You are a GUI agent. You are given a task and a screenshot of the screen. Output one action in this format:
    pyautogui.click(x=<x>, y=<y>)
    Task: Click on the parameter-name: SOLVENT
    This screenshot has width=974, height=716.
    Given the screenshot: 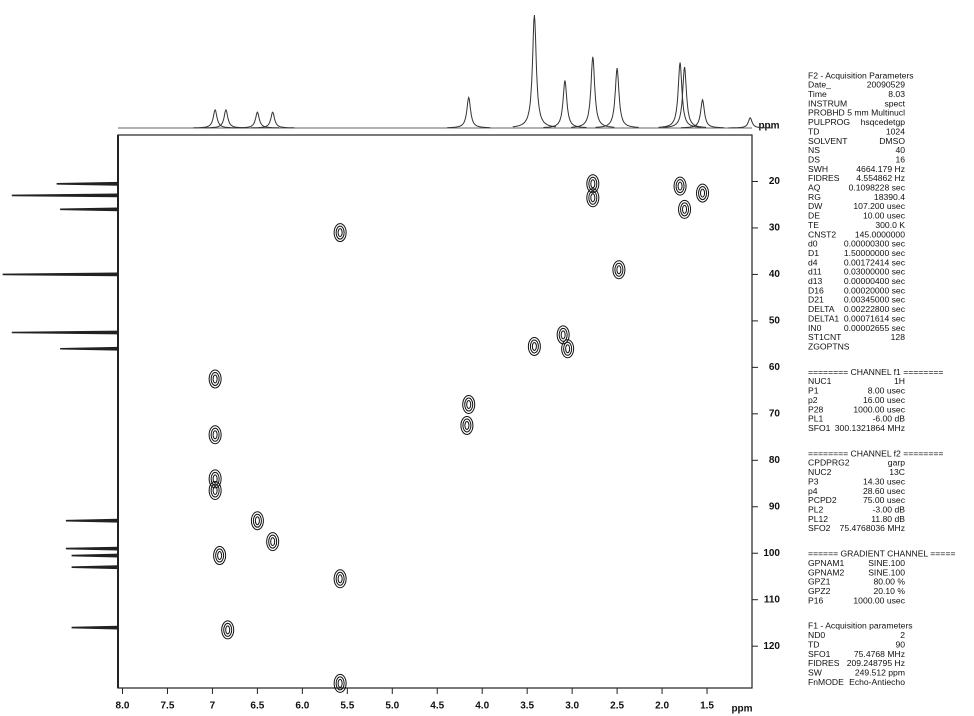 What is the action you would take?
    pyautogui.click(x=828, y=141)
    